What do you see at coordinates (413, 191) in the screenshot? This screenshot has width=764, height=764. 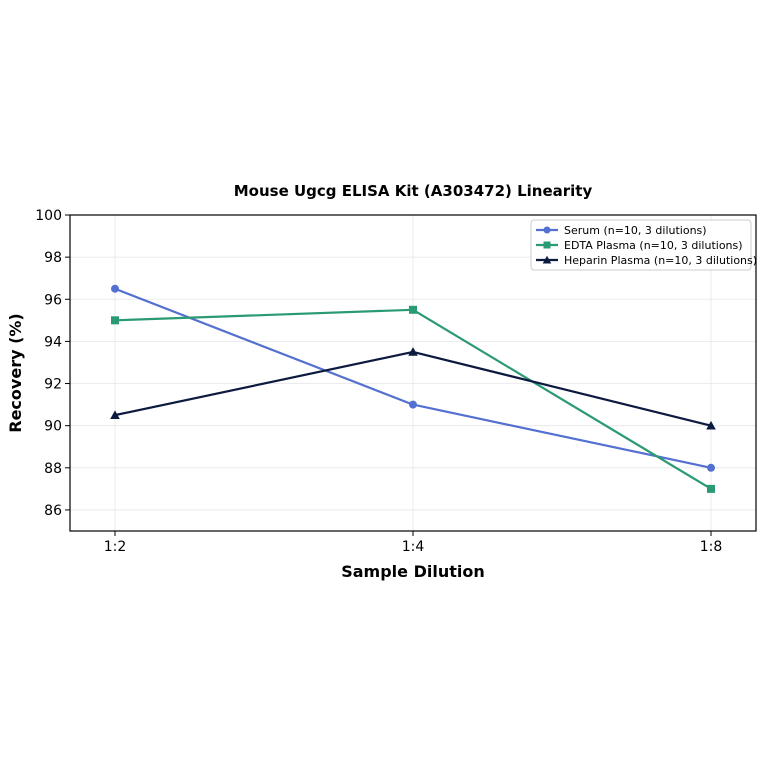 I see `chart-title: Mouse Ugcg ELISA Kit (A303472) Linearity` at bounding box center [413, 191].